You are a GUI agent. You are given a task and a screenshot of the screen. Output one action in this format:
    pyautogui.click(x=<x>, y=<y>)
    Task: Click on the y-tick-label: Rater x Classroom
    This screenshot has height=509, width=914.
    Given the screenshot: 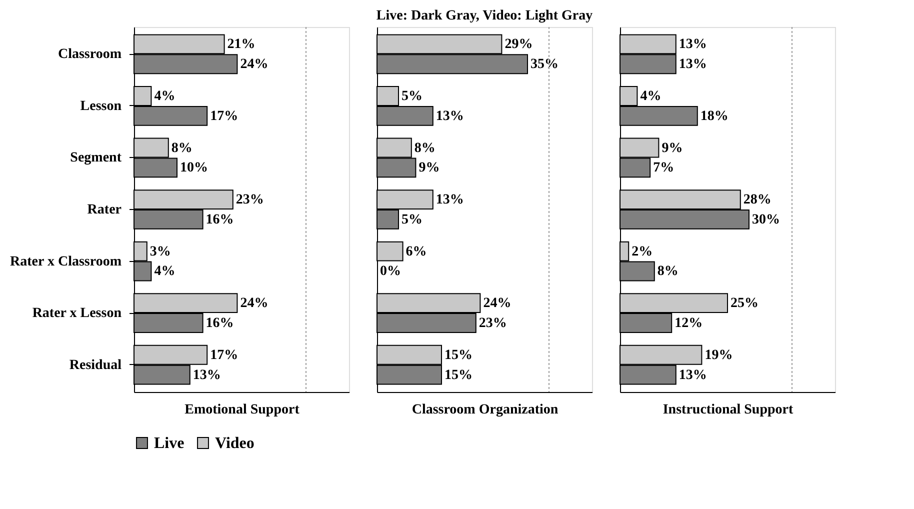 What is the action you would take?
    pyautogui.click(x=66, y=262)
    